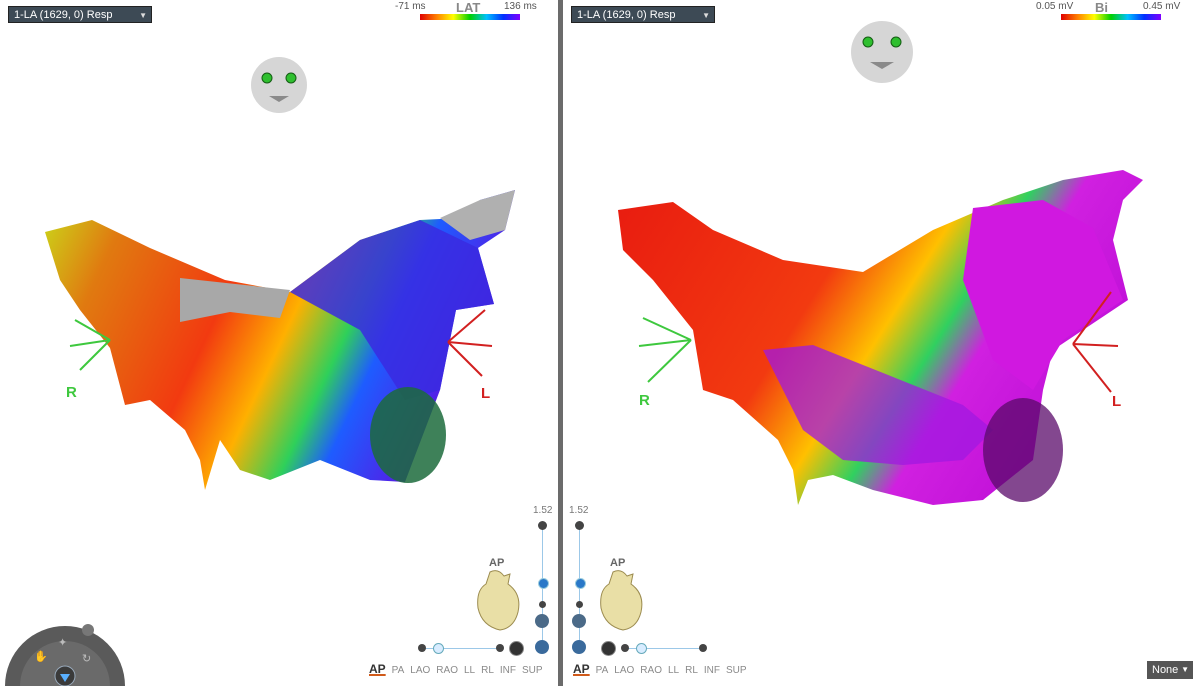 The height and width of the screenshot is (686, 1200). Describe the element at coordinates (71, 392) in the screenshot. I see `left-right-side-label: R` at that location.